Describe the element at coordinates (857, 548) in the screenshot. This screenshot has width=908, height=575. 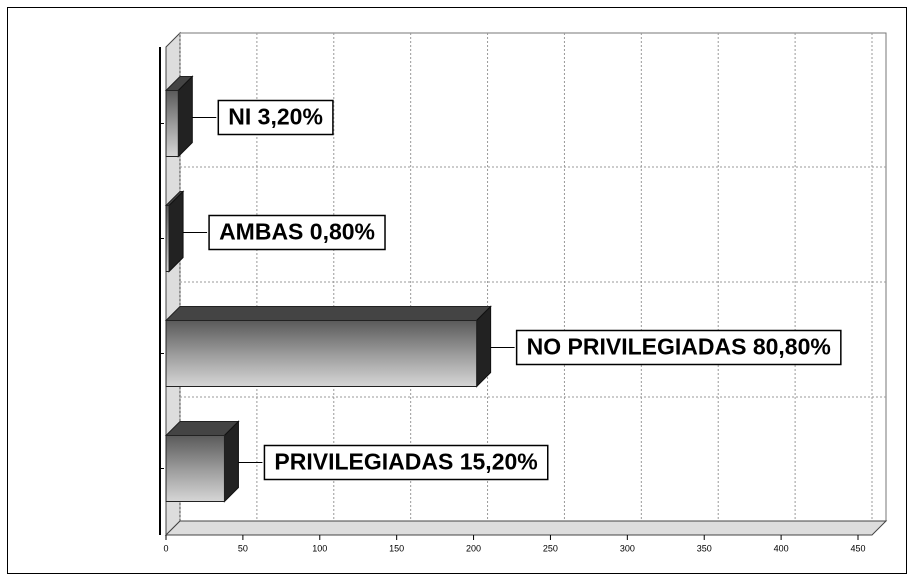
I see `x-tick-label: 450` at that location.